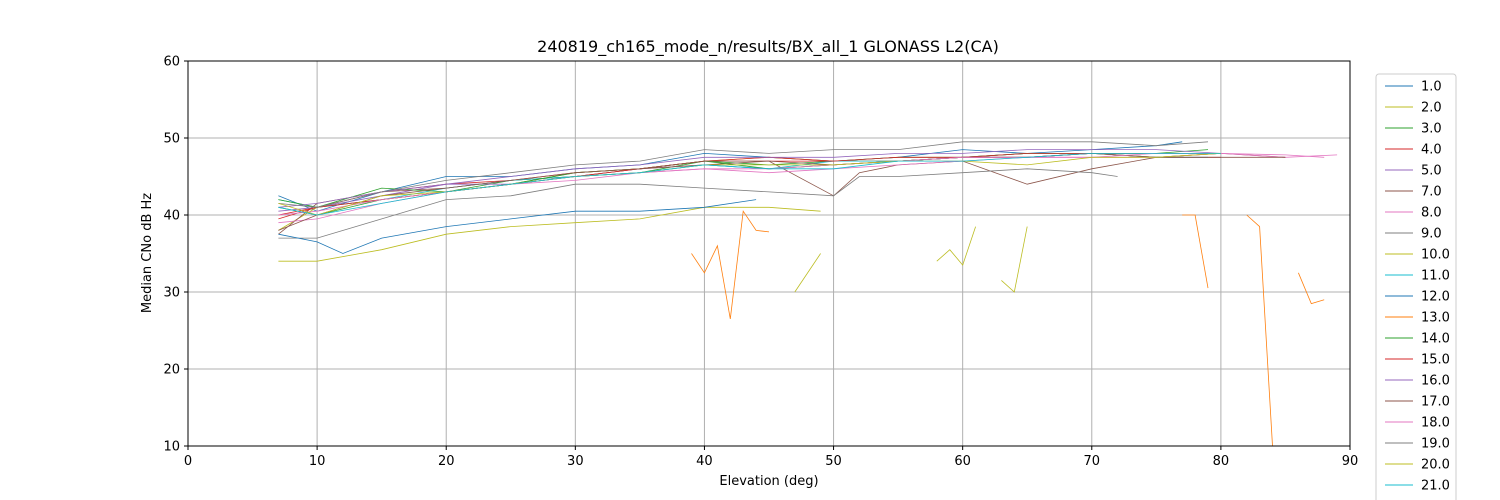  Describe the element at coordinates (175, 255) in the screenshot. I see `y-ticks: 10 20 30 40 50 60` at that location.